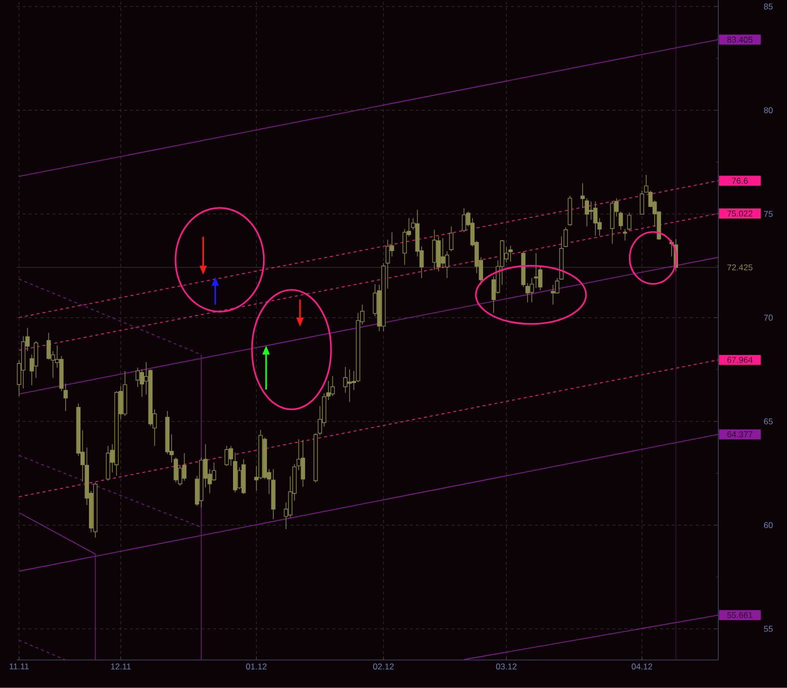 The image size is (787, 688). I want to click on x-tick-label: 02.12, so click(383, 667).